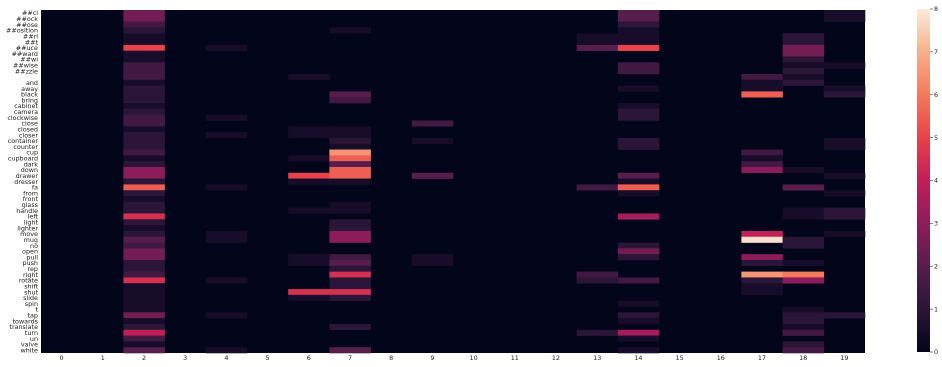 The width and height of the screenshot is (942, 367). Describe the element at coordinates (597, 358) in the screenshot. I see `x-tick-label: 13` at that location.